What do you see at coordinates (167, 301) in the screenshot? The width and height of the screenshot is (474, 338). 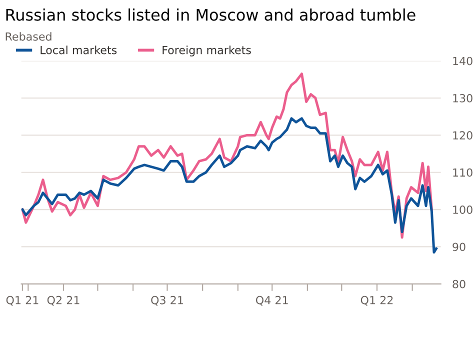 I see `x-tick-label: Q3 21` at bounding box center [167, 301].